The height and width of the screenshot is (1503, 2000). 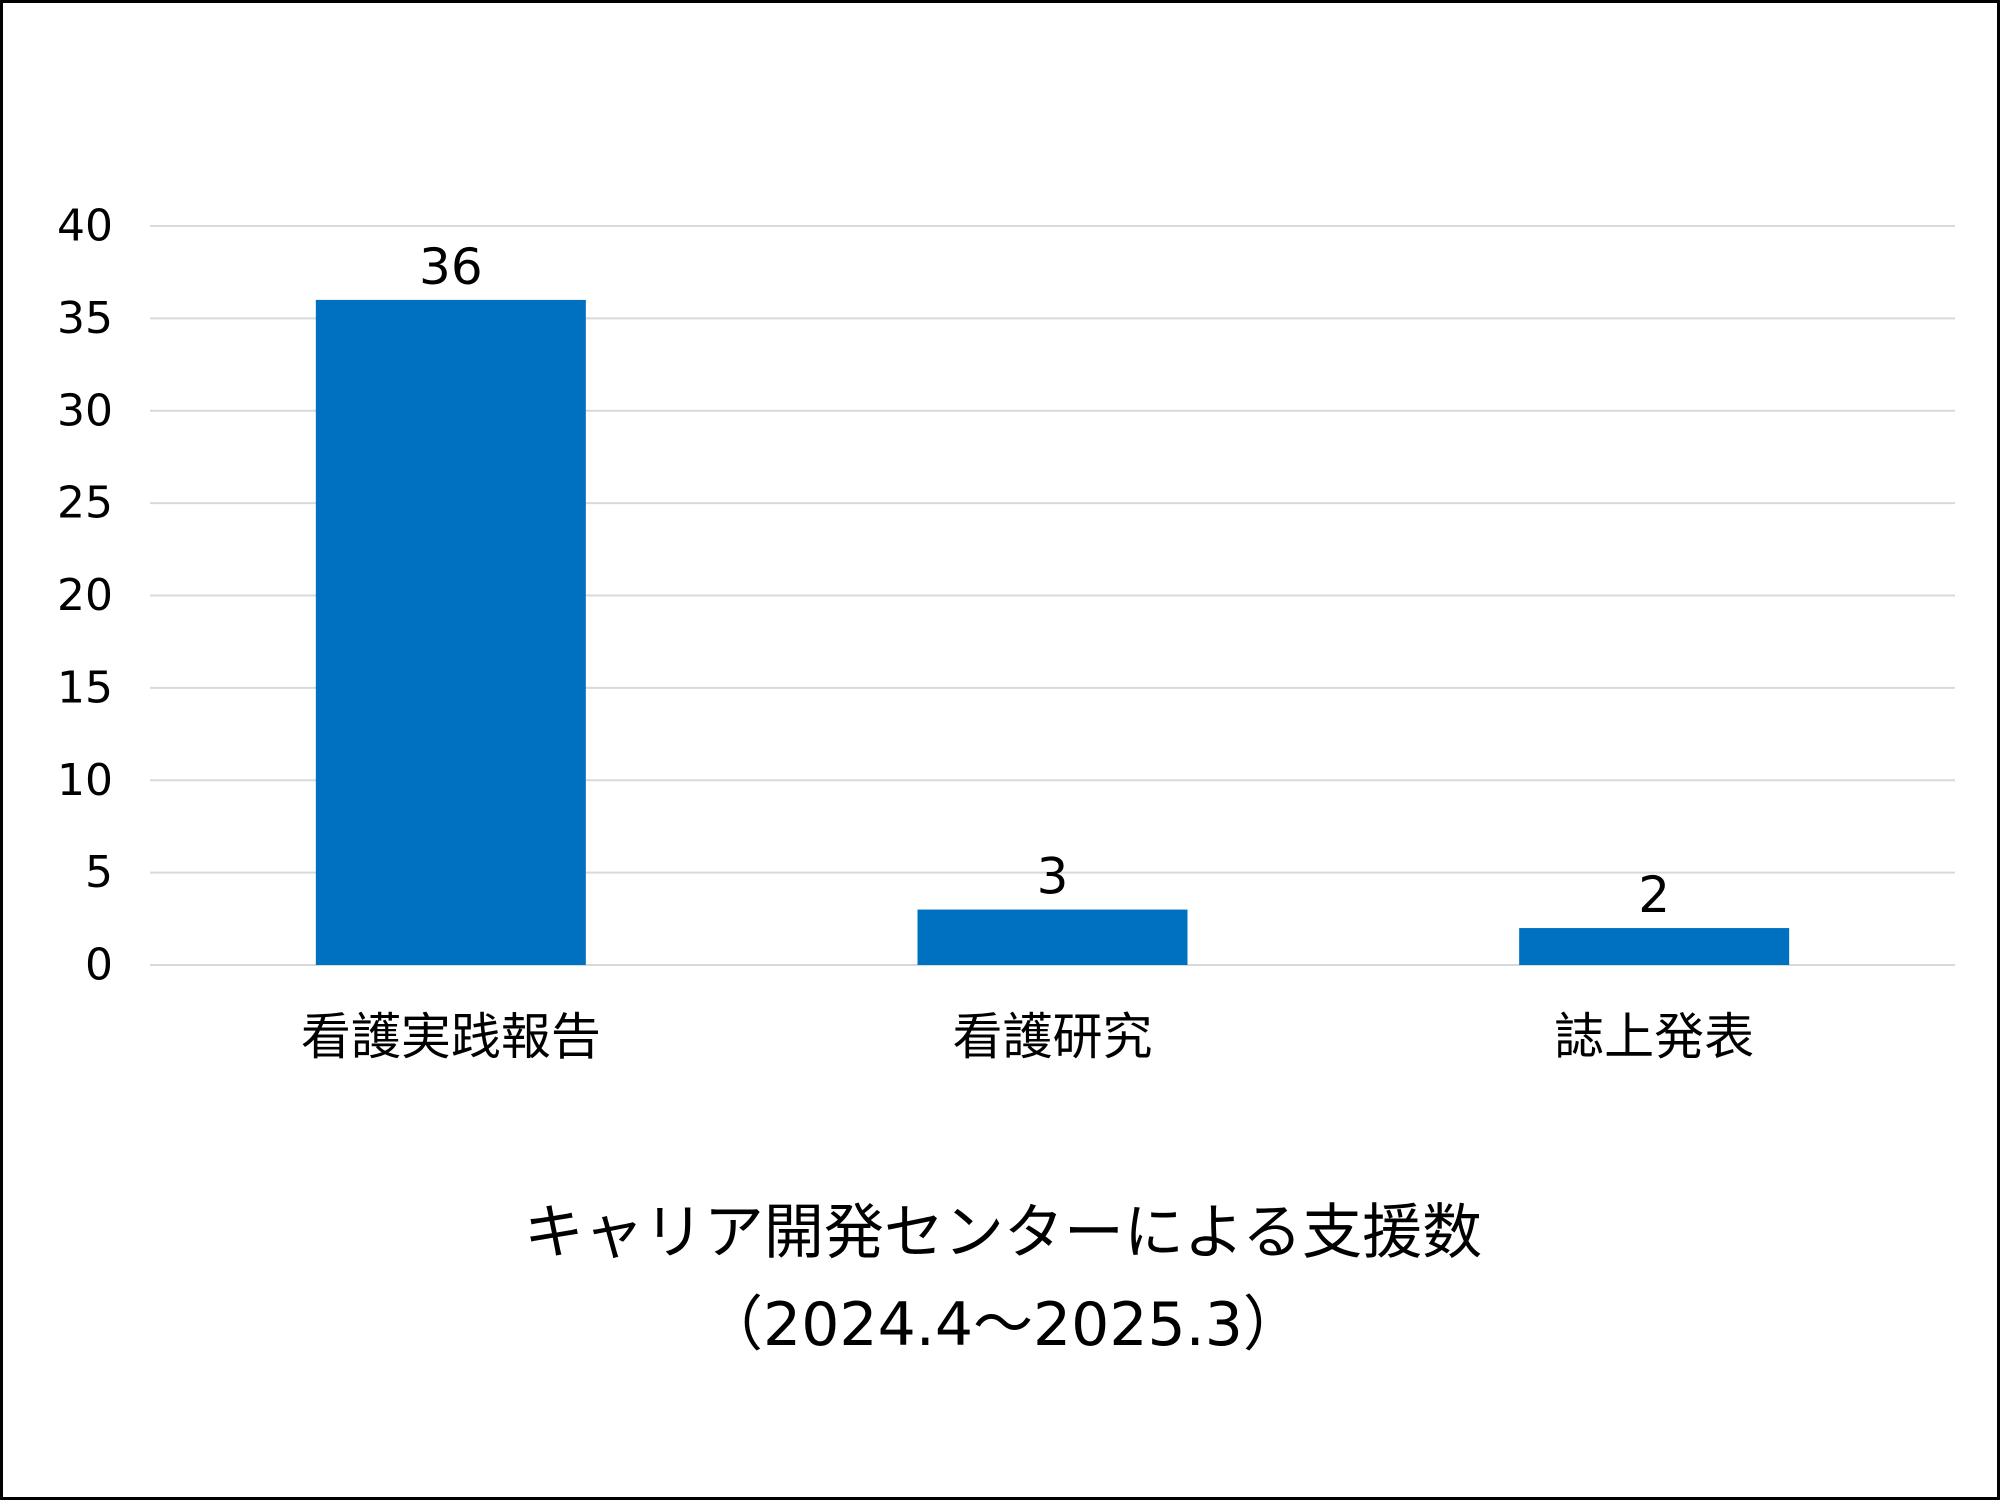 What do you see at coordinates (451, 267) in the screenshot?
I see `data-label: 36` at bounding box center [451, 267].